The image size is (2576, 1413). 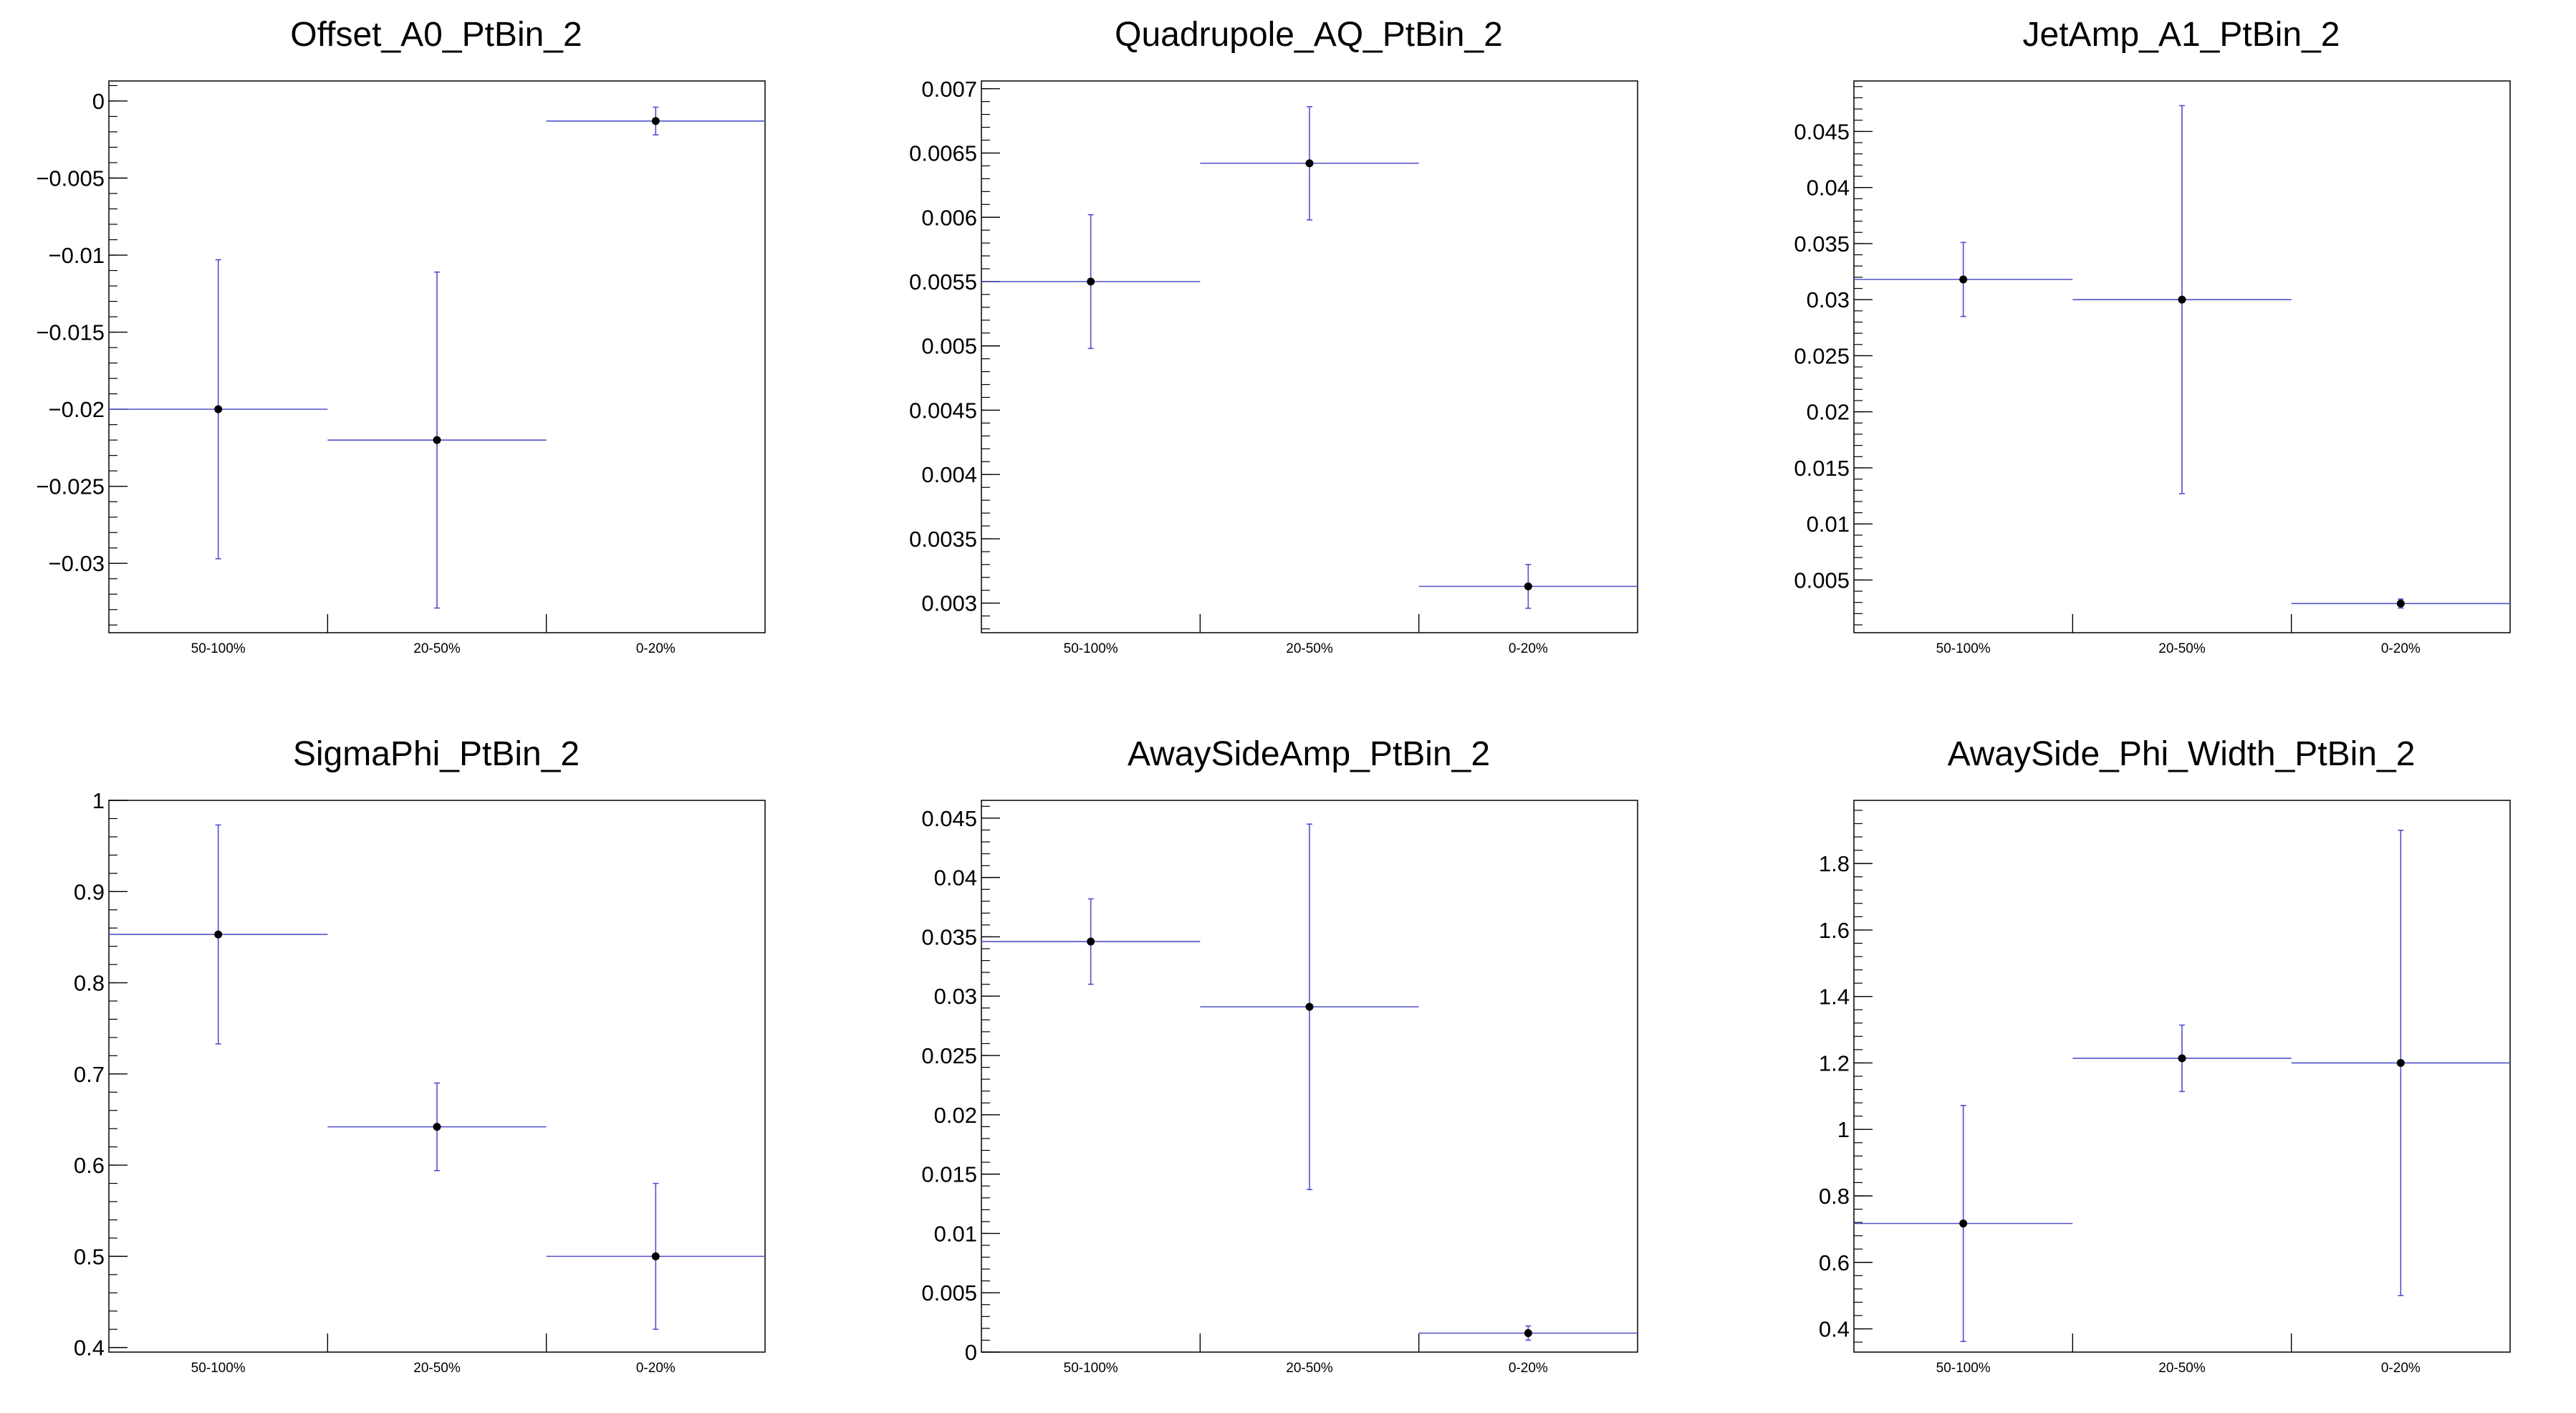 I want to click on y-tick-label: −0.01, so click(x=77, y=255).